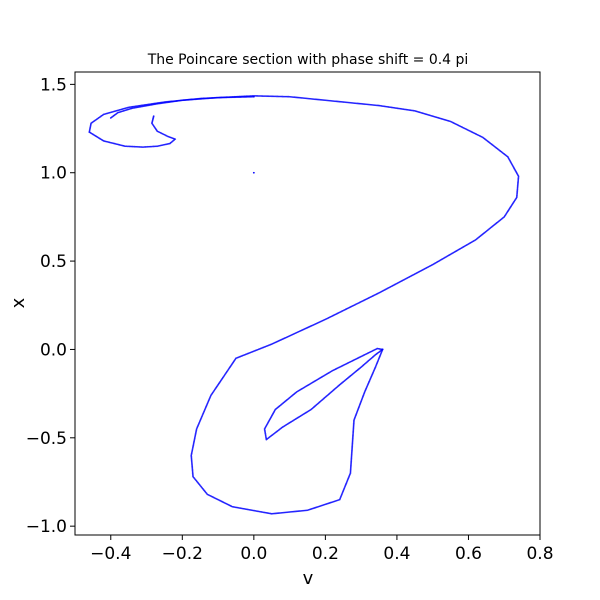 This screenshot has height=600, width=600. I want to click on y-tick-label: 0.5, so click(53, 262).